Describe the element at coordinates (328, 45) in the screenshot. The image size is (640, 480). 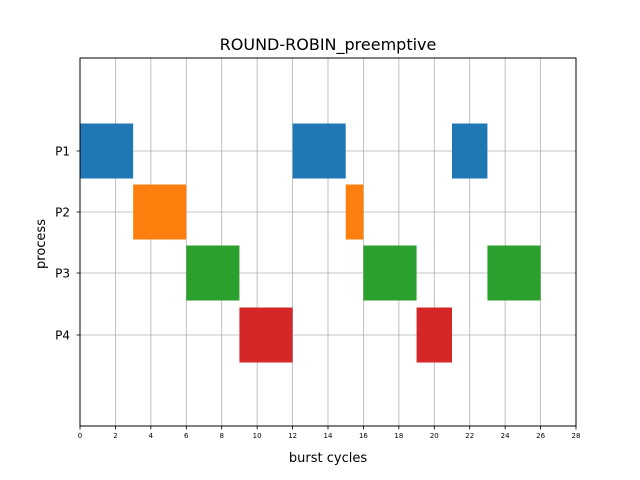
I see `chart-title: ROUND-ROBIN_preemptive` at that location.